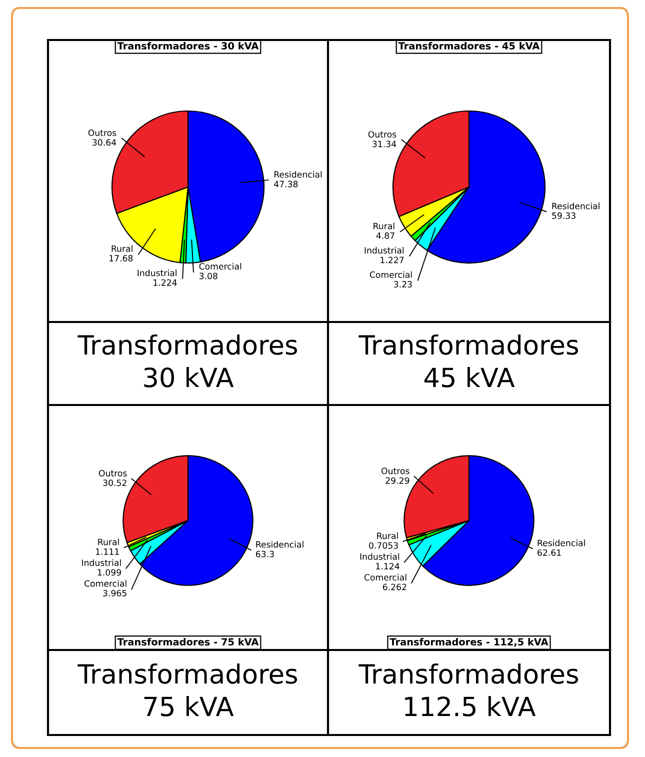  Describe the element at coordinates (384, 144) in the screenshot. I see `data-label: 31.34` at that location.